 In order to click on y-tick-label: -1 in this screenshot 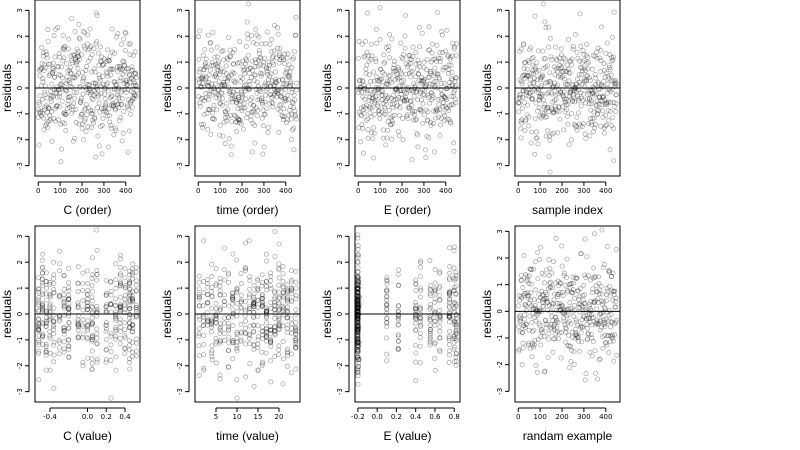, I will do `click(180, 339)`.